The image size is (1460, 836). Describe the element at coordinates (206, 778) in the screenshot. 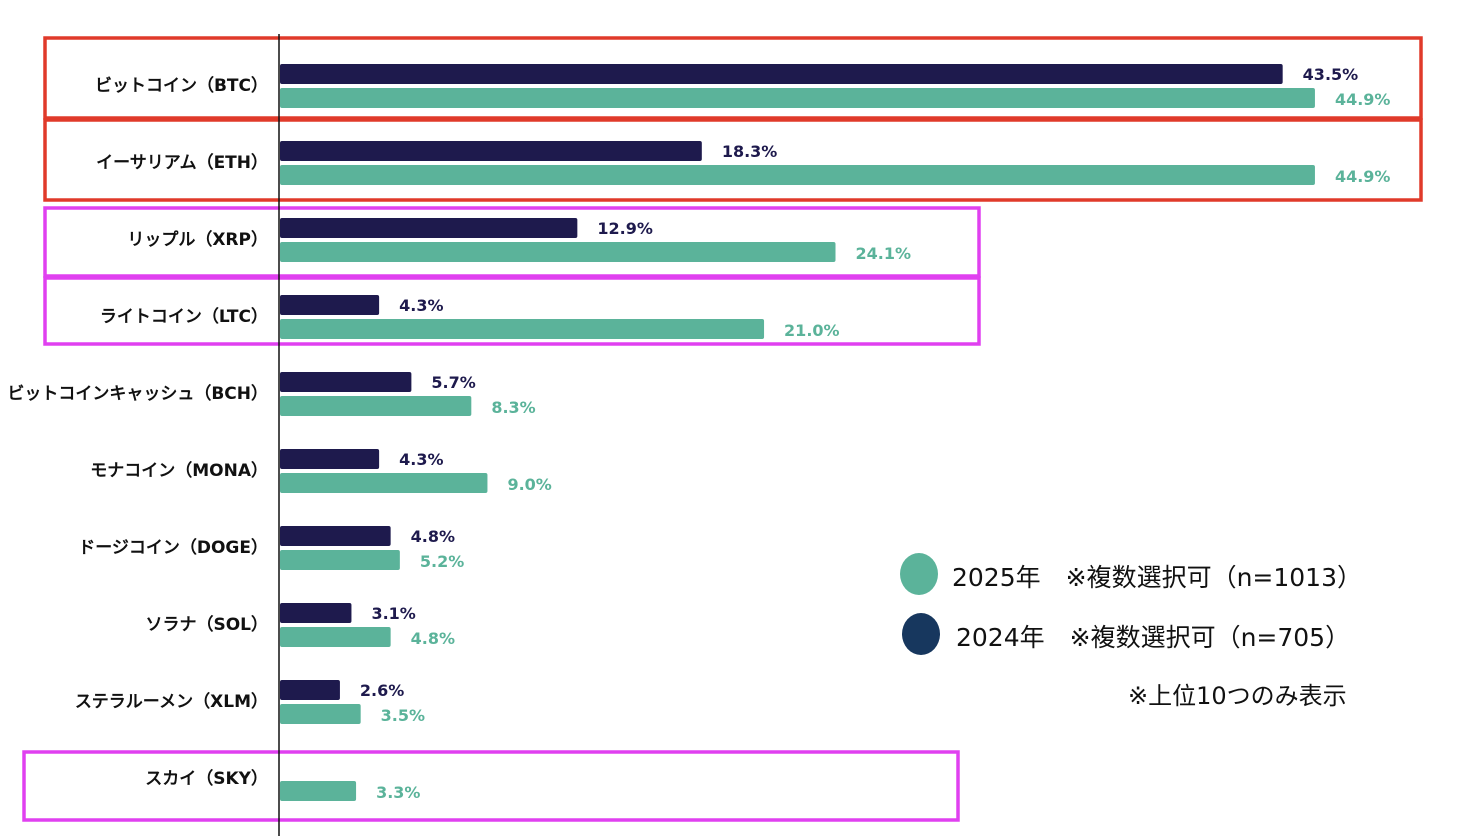

I see `category-label: スカイ（SKY）` at that location.